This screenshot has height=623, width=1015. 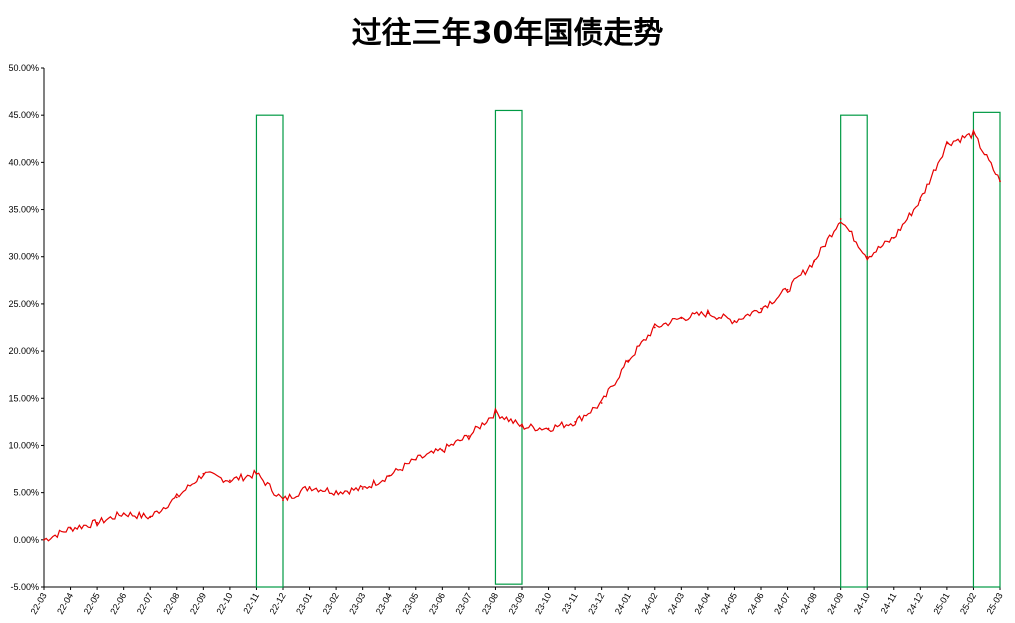 I want to click on x-tick-label: 24-10, so click(x=862, y=603).